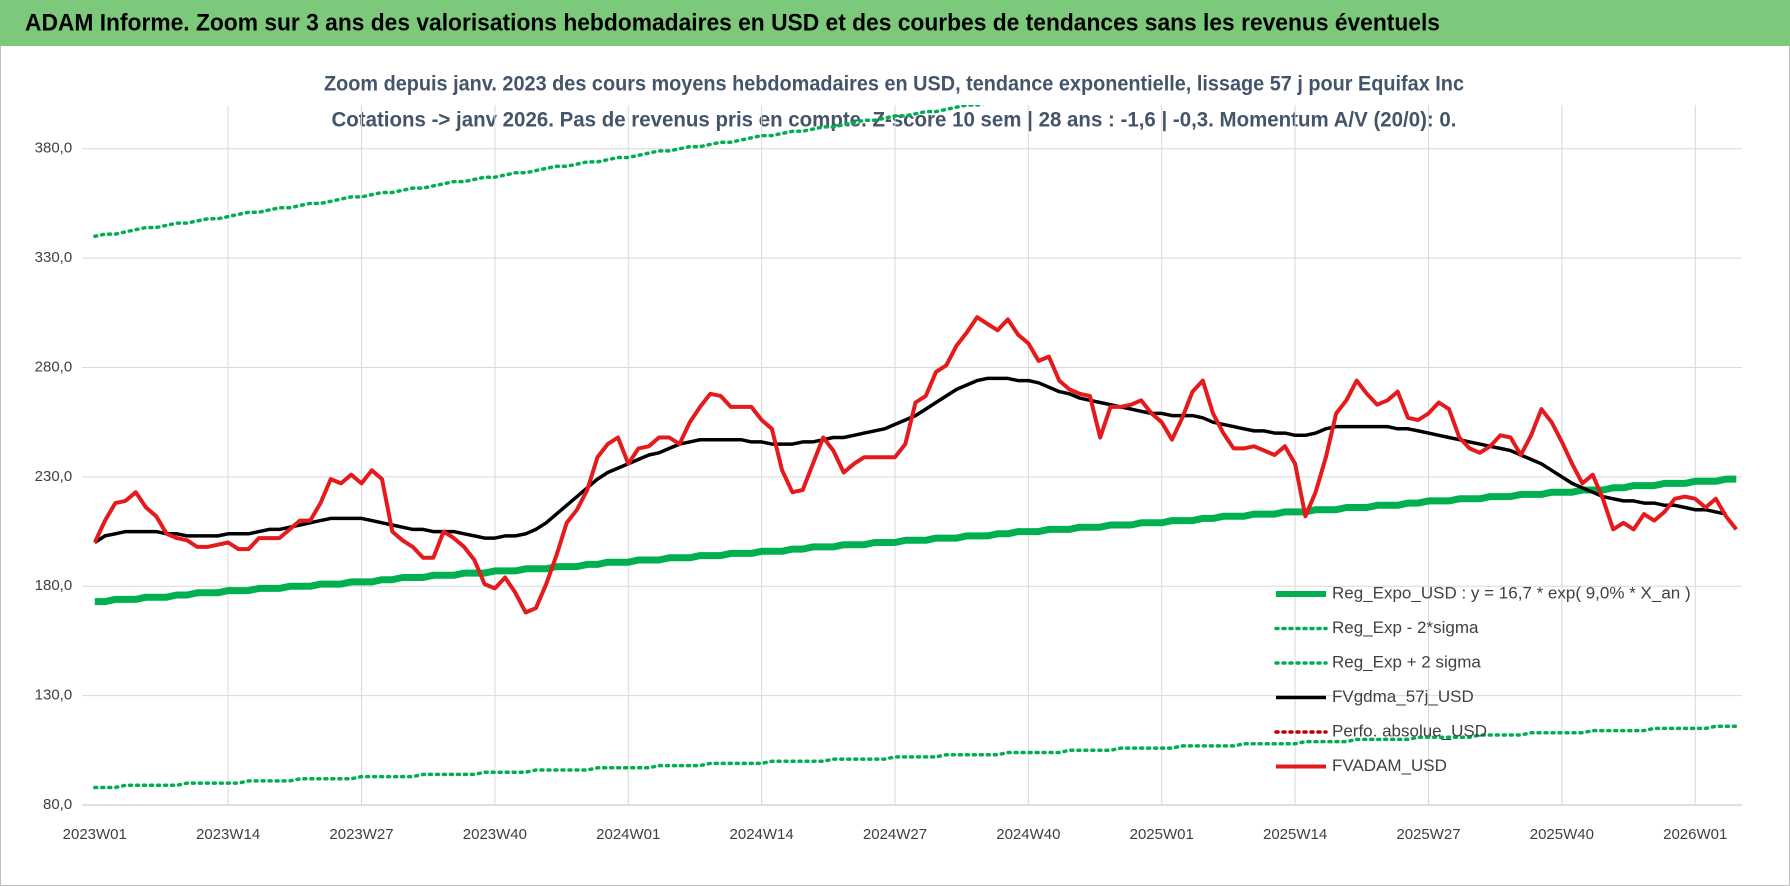  I want to click on x-tick-label: 2023W40, so click(495, 834).